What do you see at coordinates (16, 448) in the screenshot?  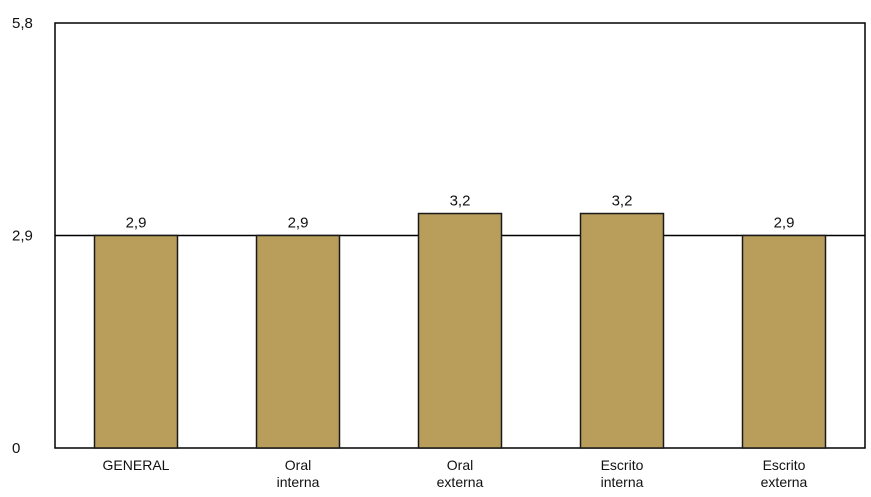 I see `y-tick-label: 0` at bounding box center [16, 448].